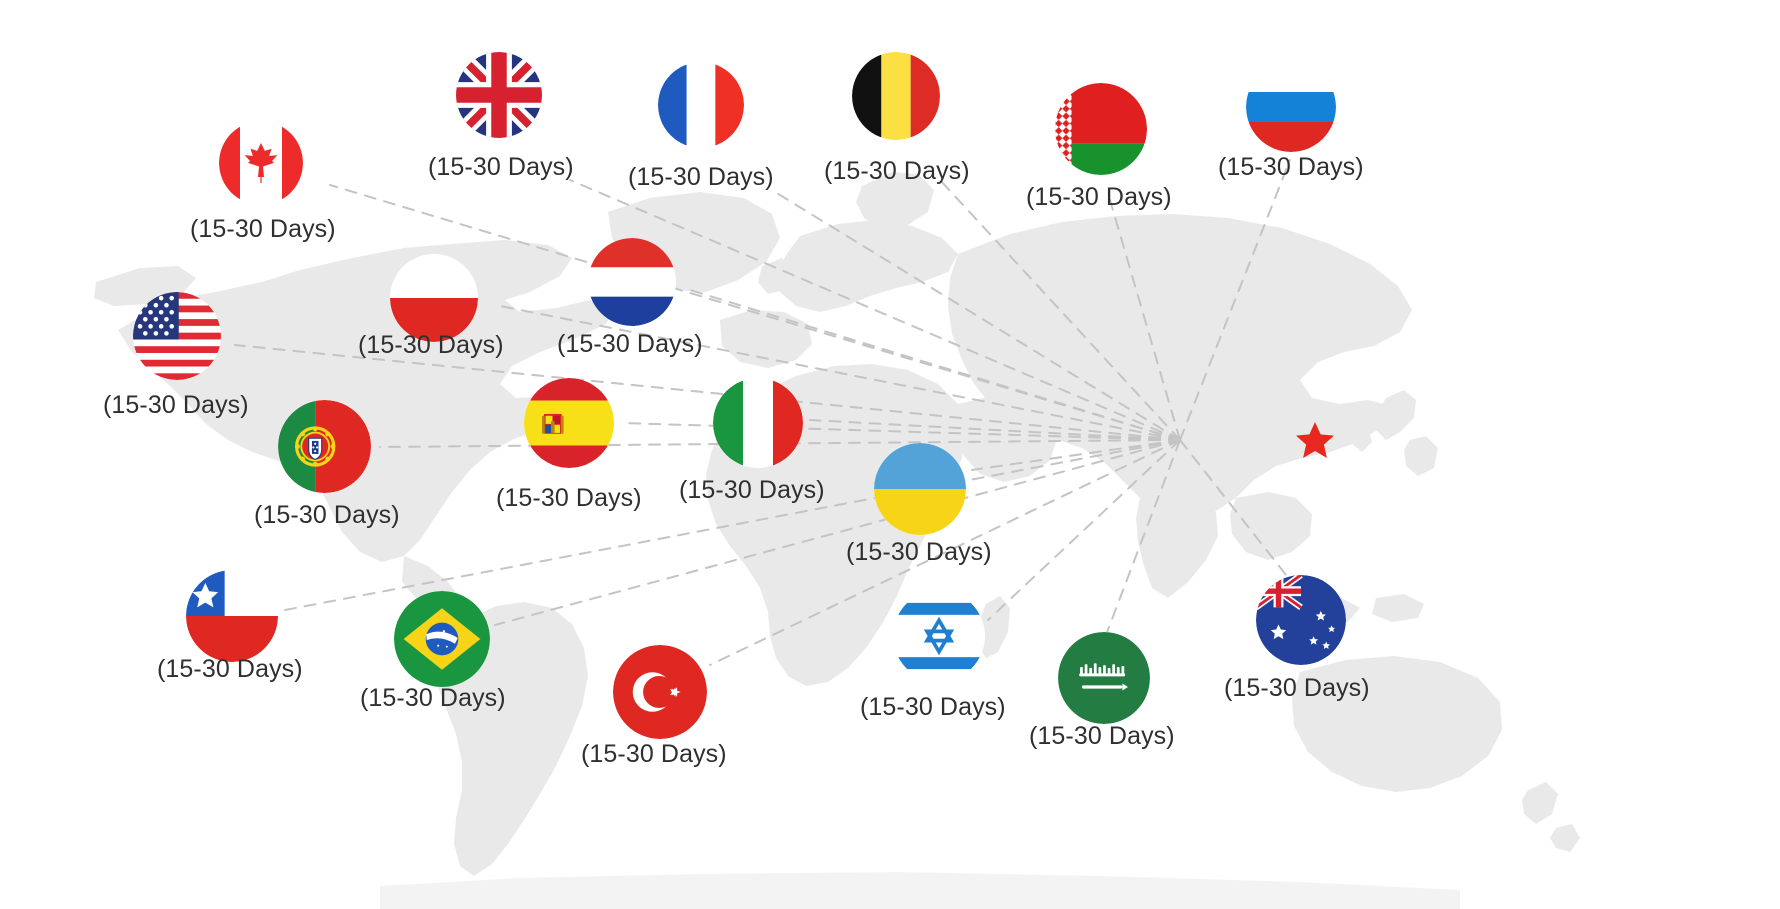 The image size is (1780, 909). What do you see at coordinates (263, 229) in the screenshot?
I see `delivery-time-label-canada: (15-30 Days)` at bounding box center [263, 229].